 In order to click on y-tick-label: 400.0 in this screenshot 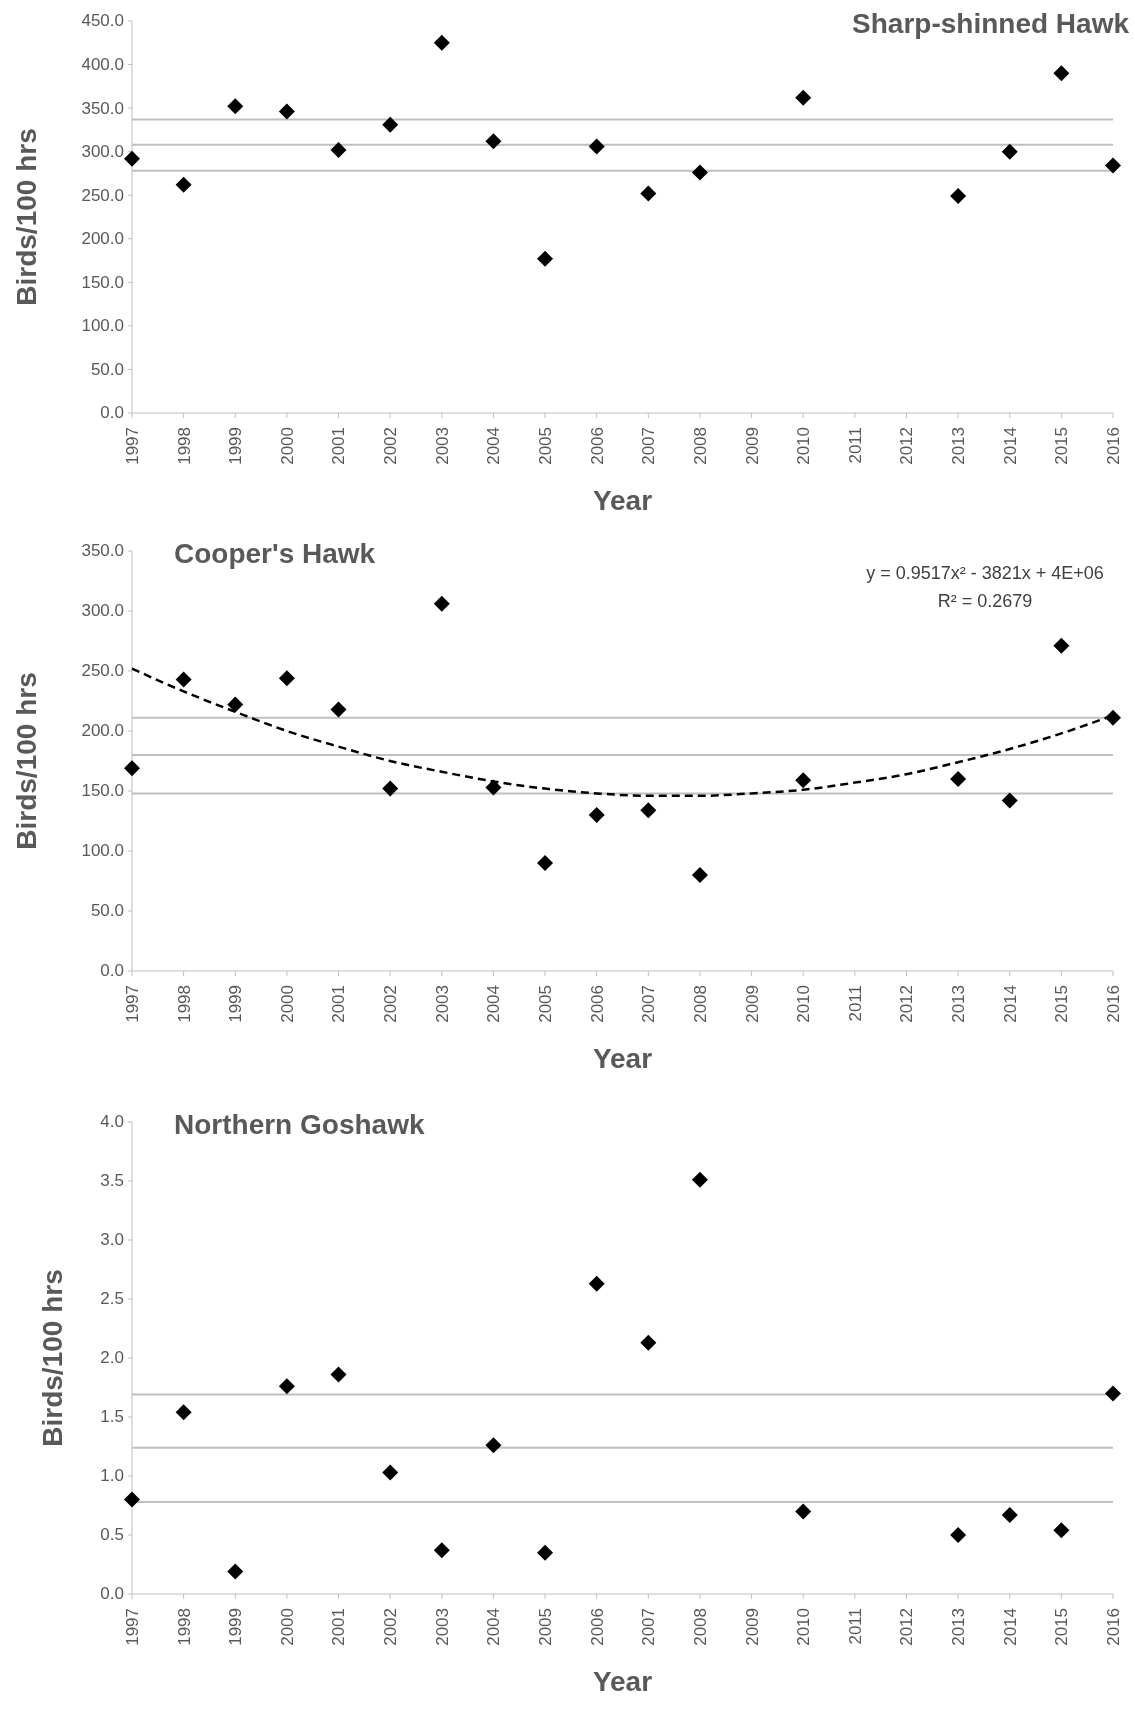, I will do `click(102, 64)`.